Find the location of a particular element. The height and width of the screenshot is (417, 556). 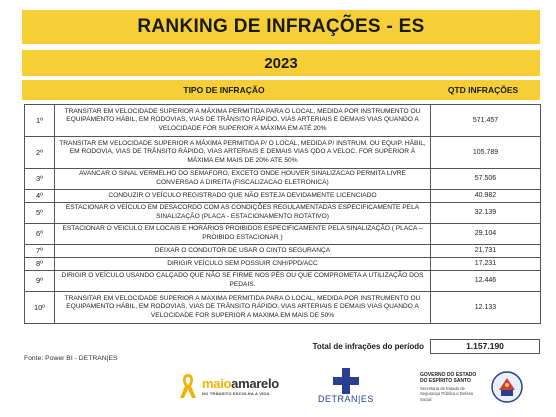

rank-position: 3º is located at coordinates (39, 179).